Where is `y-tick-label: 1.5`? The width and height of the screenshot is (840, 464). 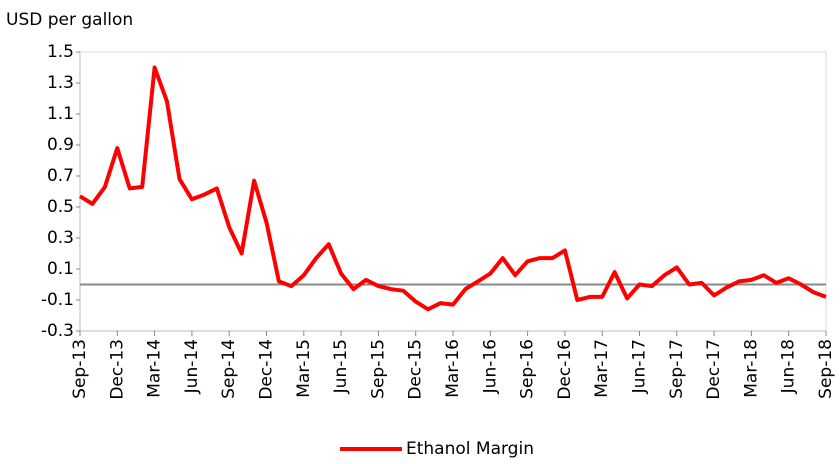 y-tick-label: 1.5 is located at coordinates (60, 52).